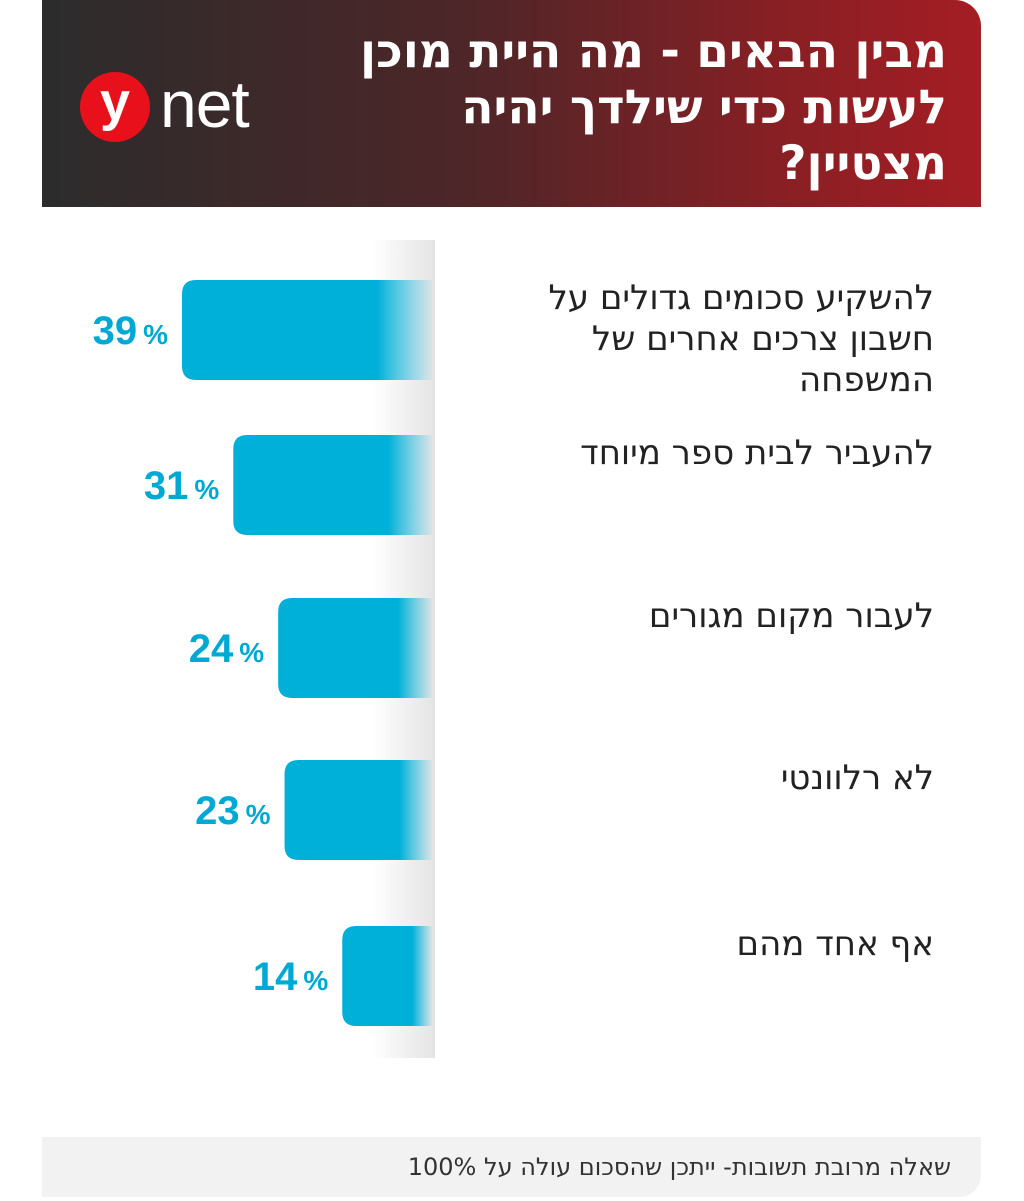 Image resolution: width=1024 pixels, height=1201 pixels. What do you see at coordinates (233, 811) in the screenshot?
I see `data-label-4: 23%` at bounding box center [233, 811].